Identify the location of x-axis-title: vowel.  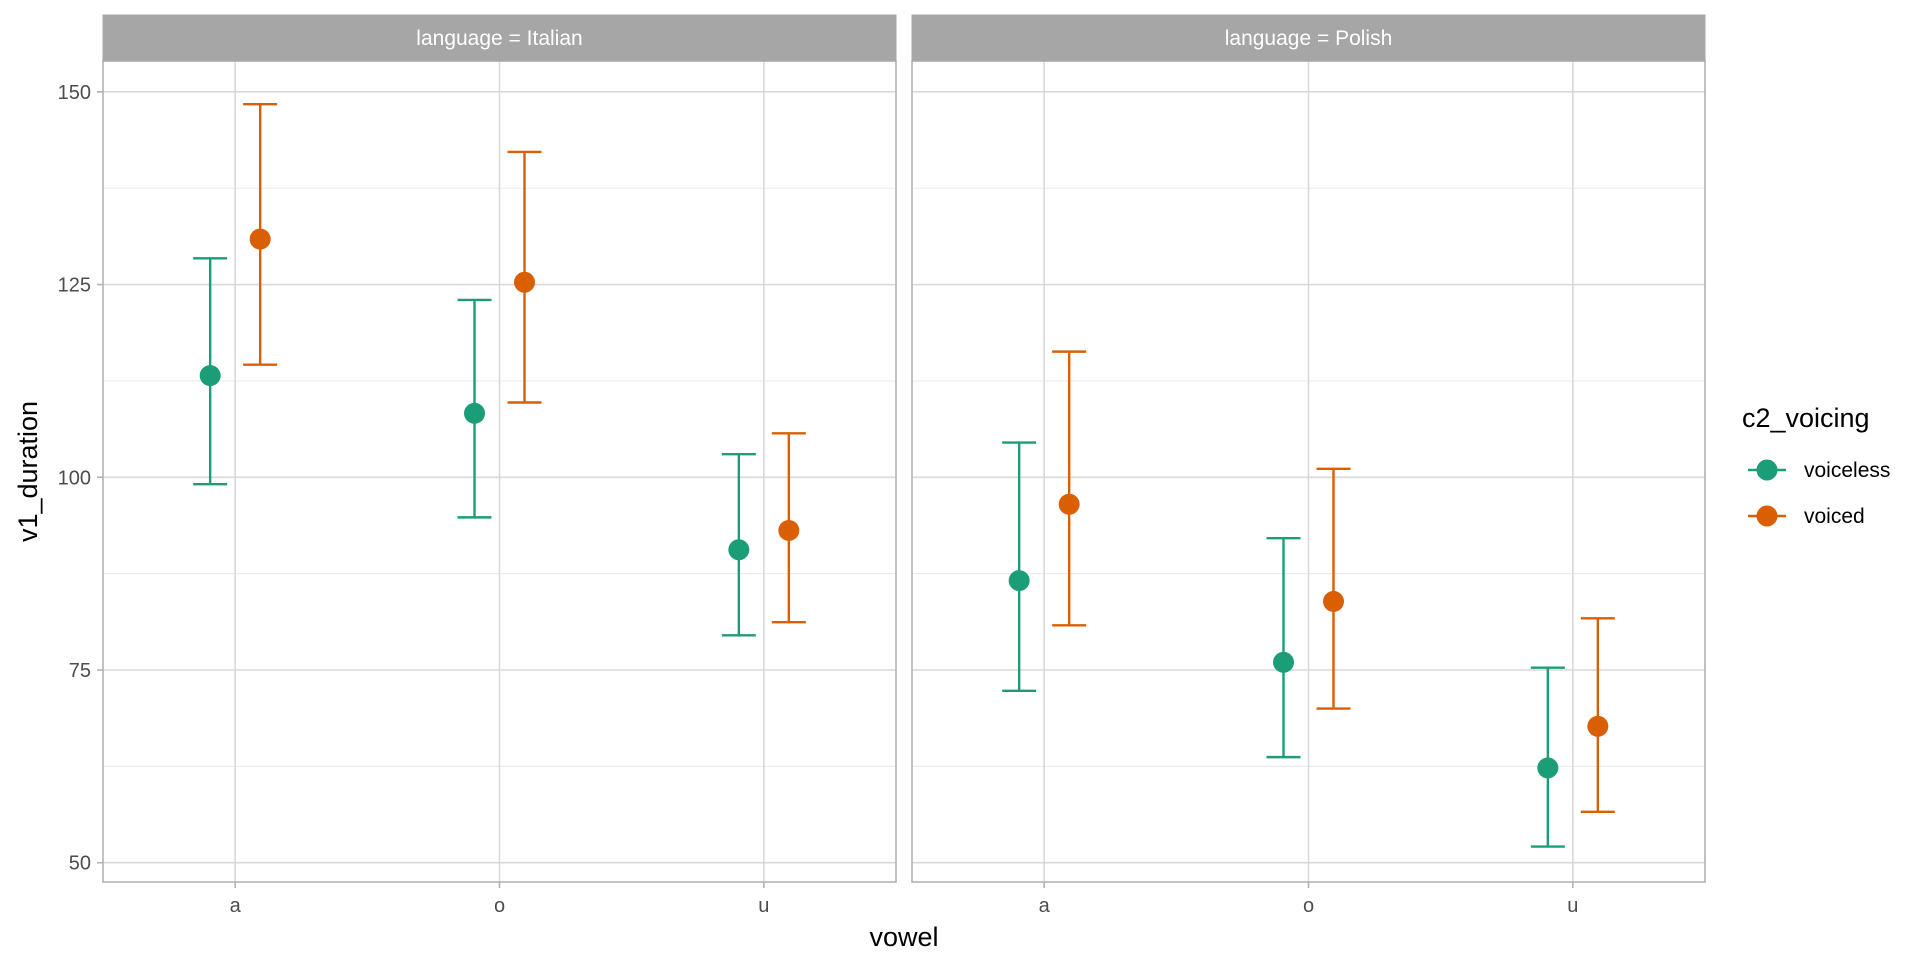
(903, 937).